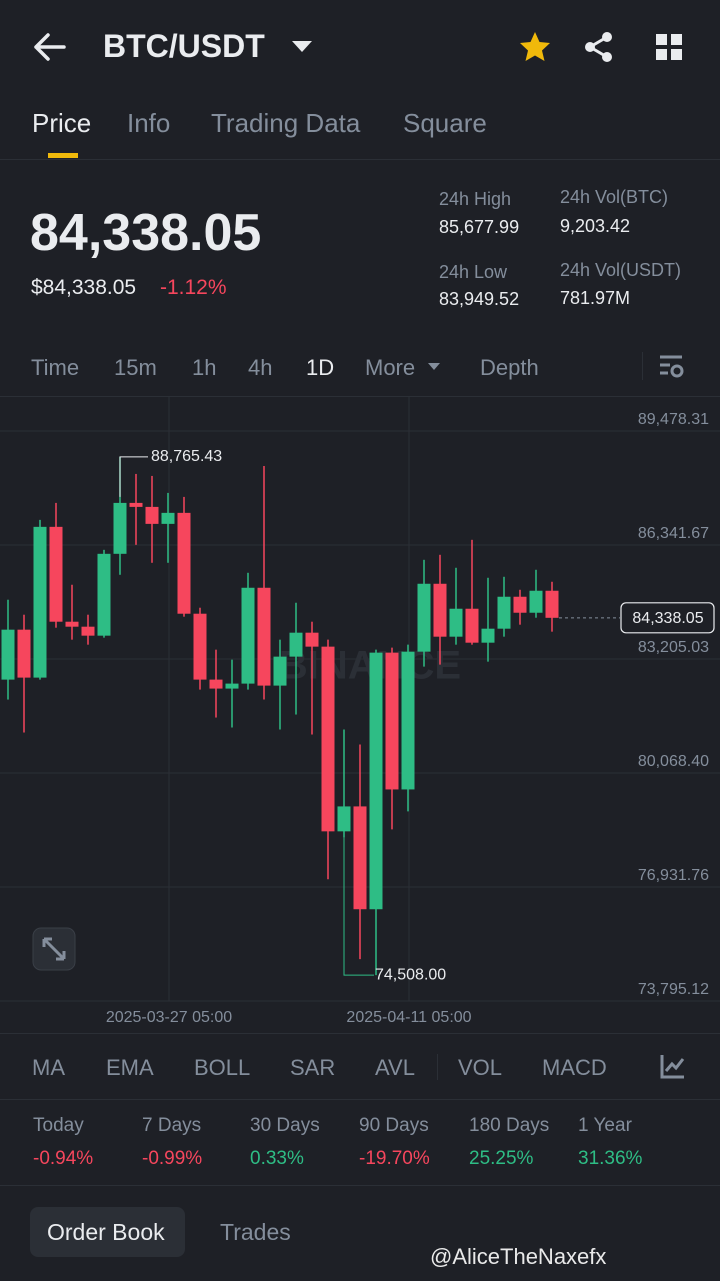 The height and width of the screenshot is (1281, 720). What do you see at coordinates (50, 47) in the screenshot?
I see `back-button` at bounding box center [50, 47].